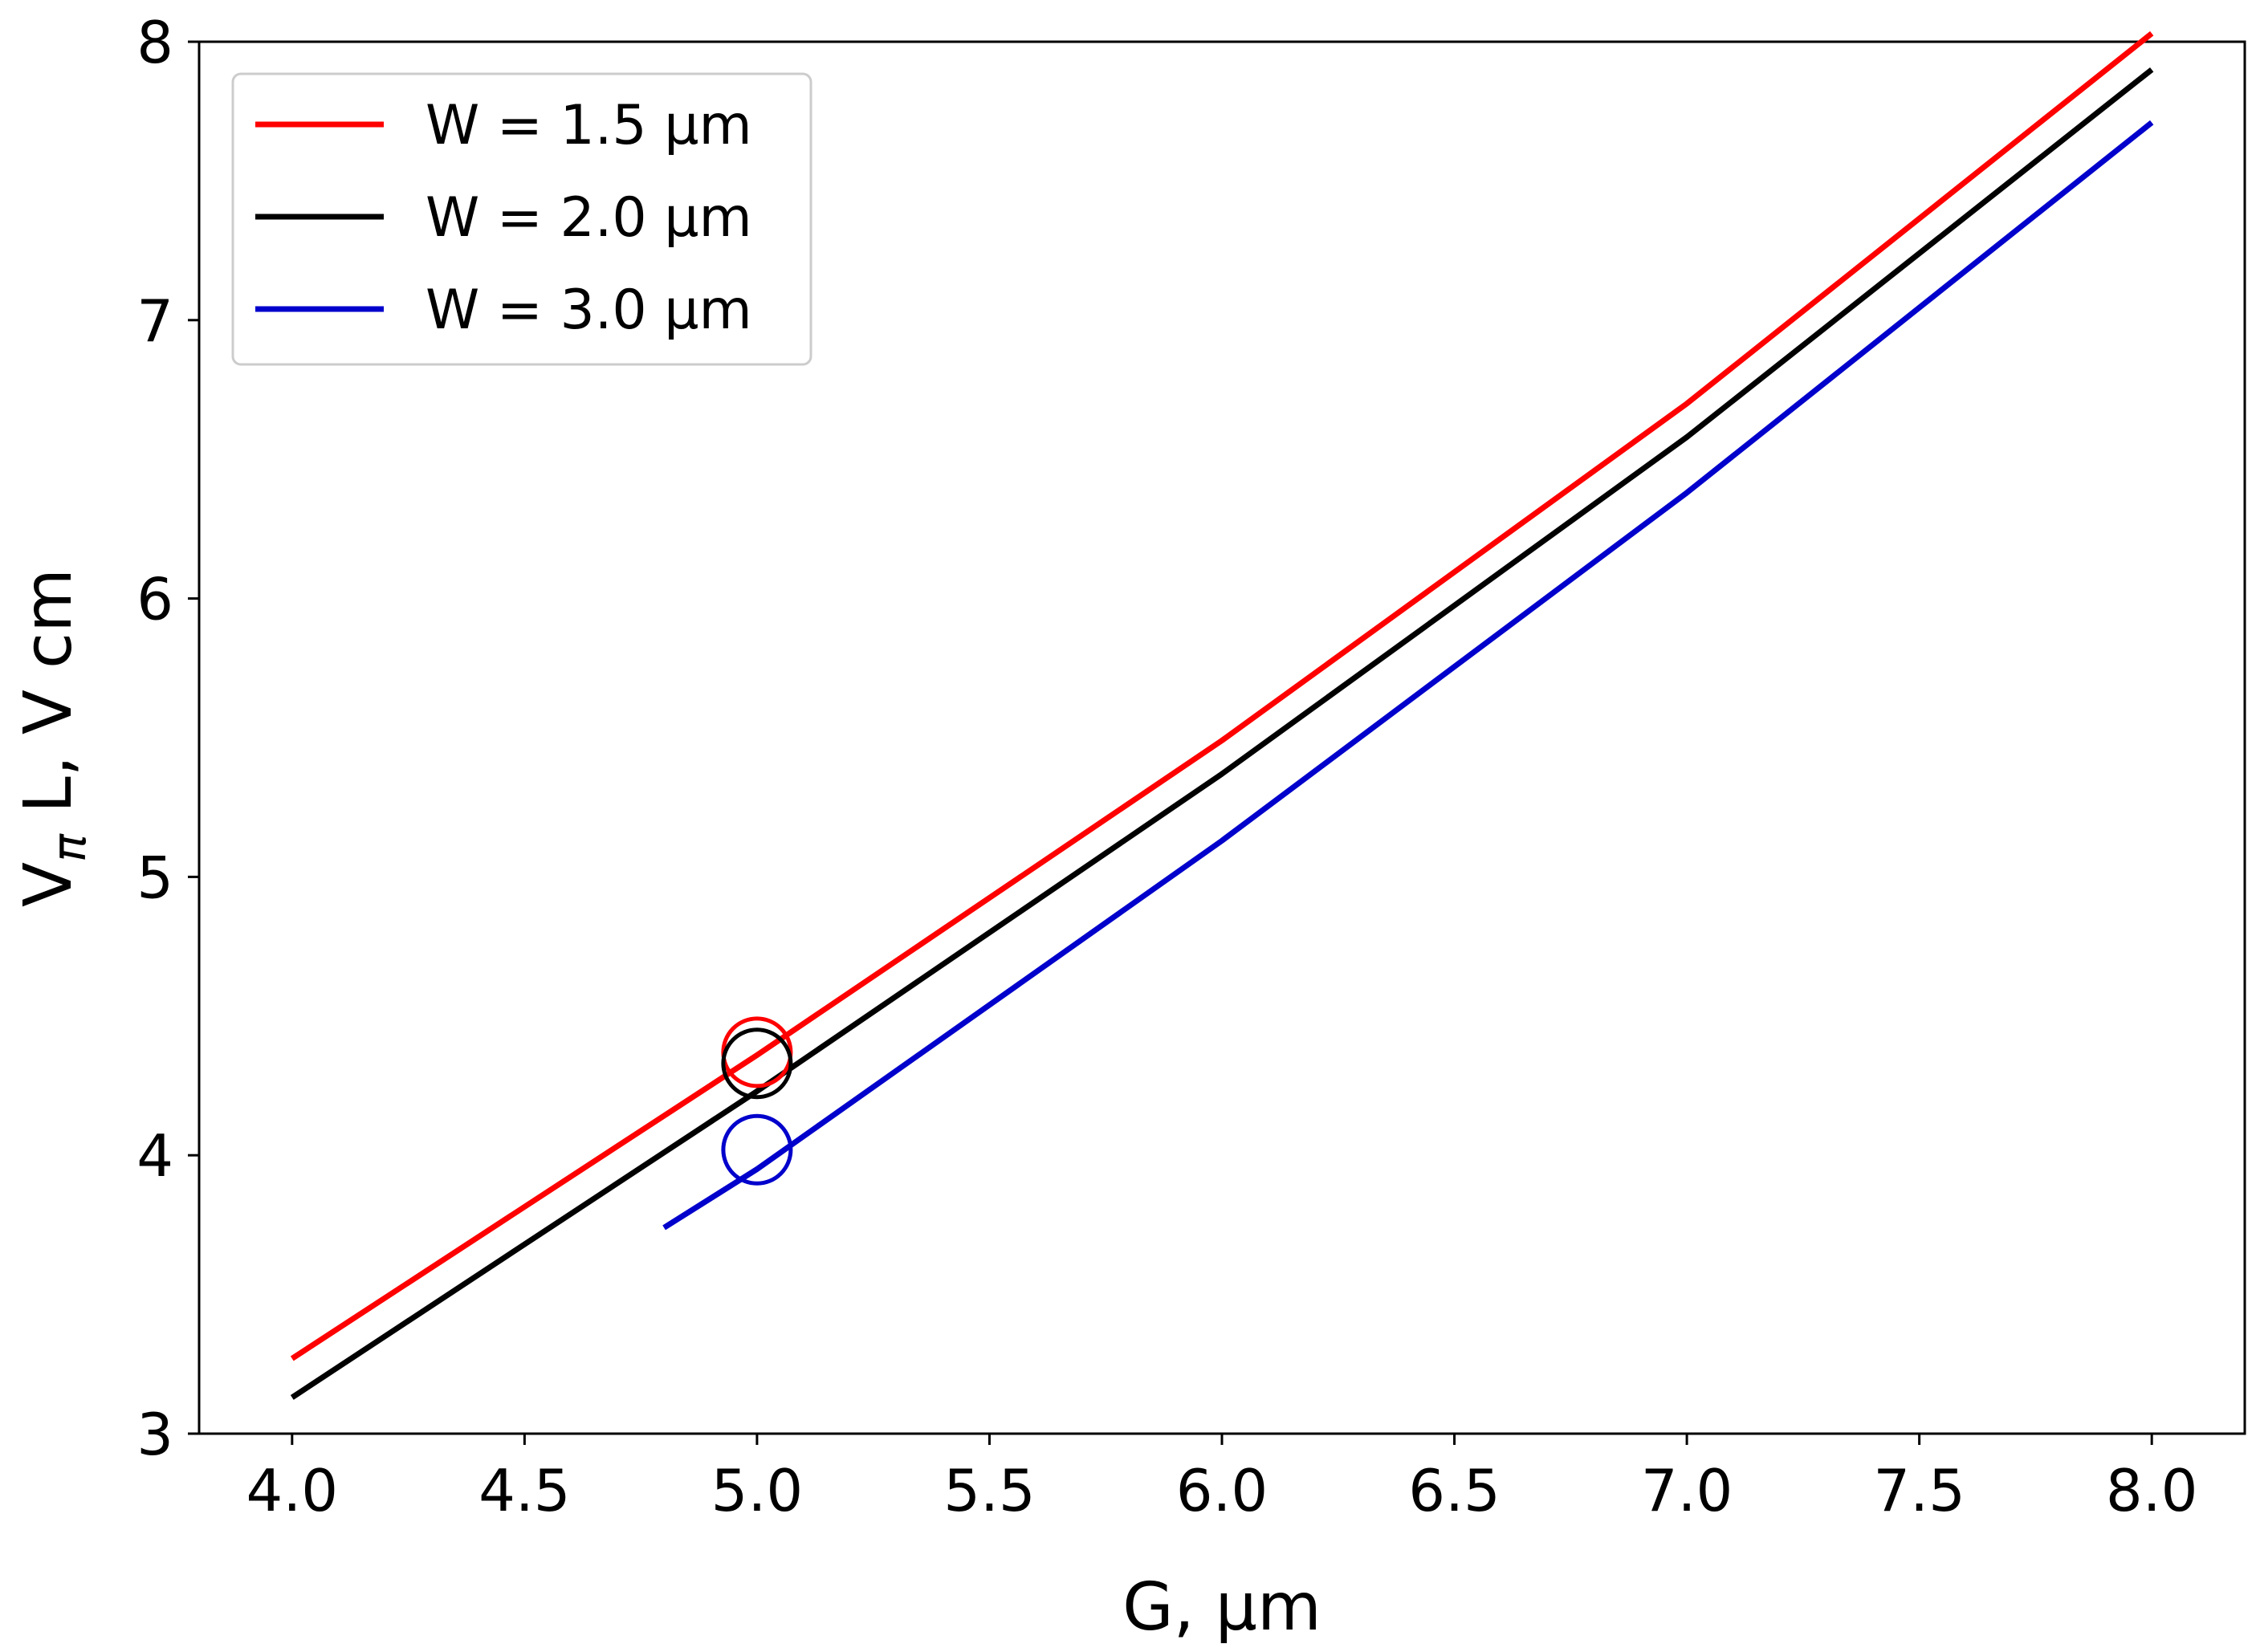 The height and width of the screenshot is (1652, 2256). What do you see at coordinates (589, 218) in the screenshot?
I see `legend-label-1: W = 2.0 μm` at bounding box center [589, 218].